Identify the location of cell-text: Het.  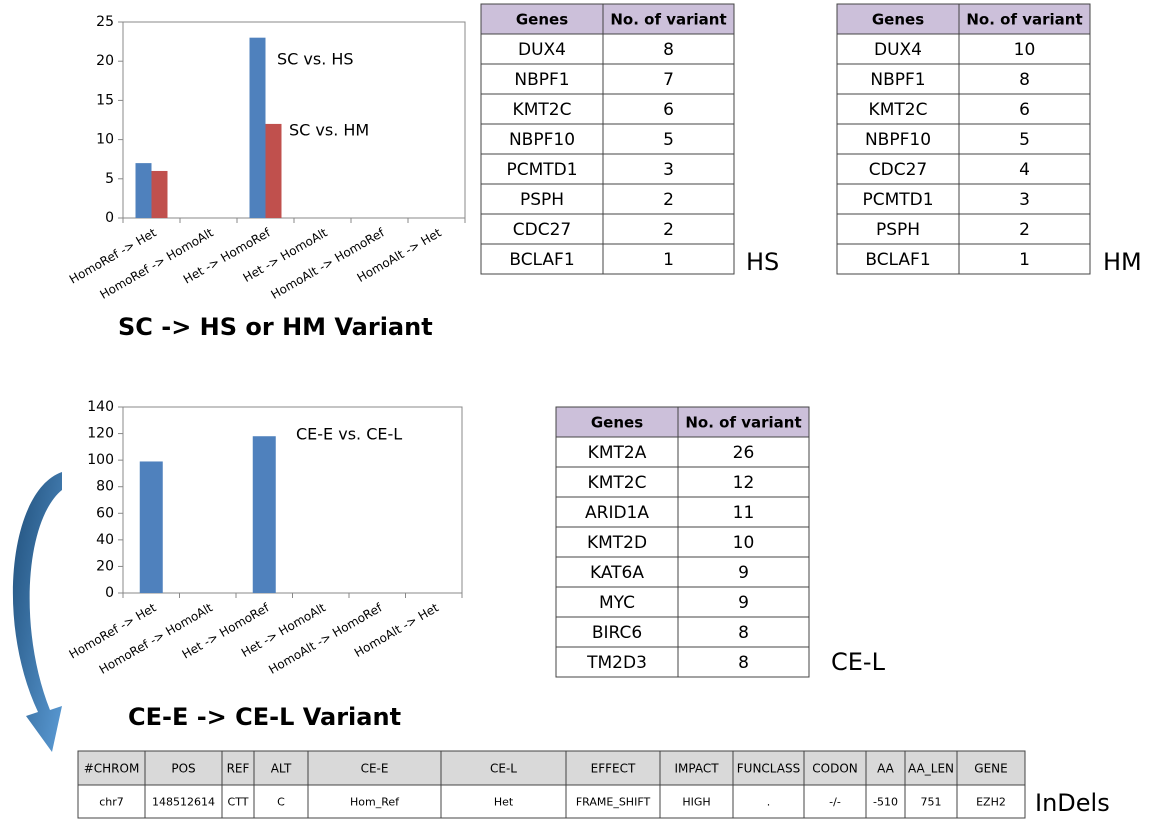
(504, 802).